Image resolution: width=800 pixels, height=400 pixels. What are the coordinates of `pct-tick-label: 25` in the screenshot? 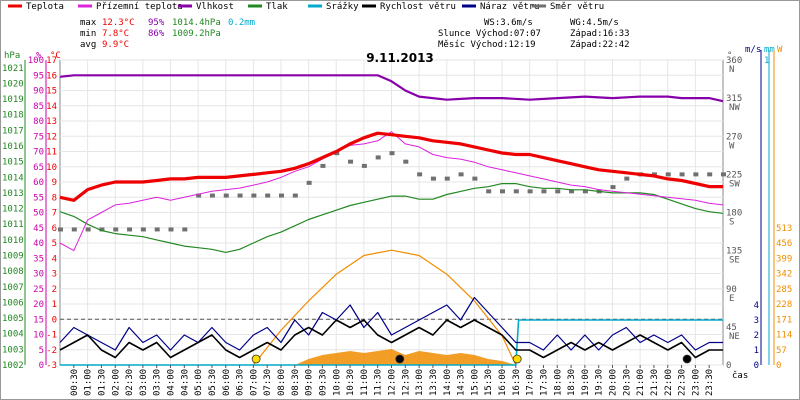 It's located at (38, 290).